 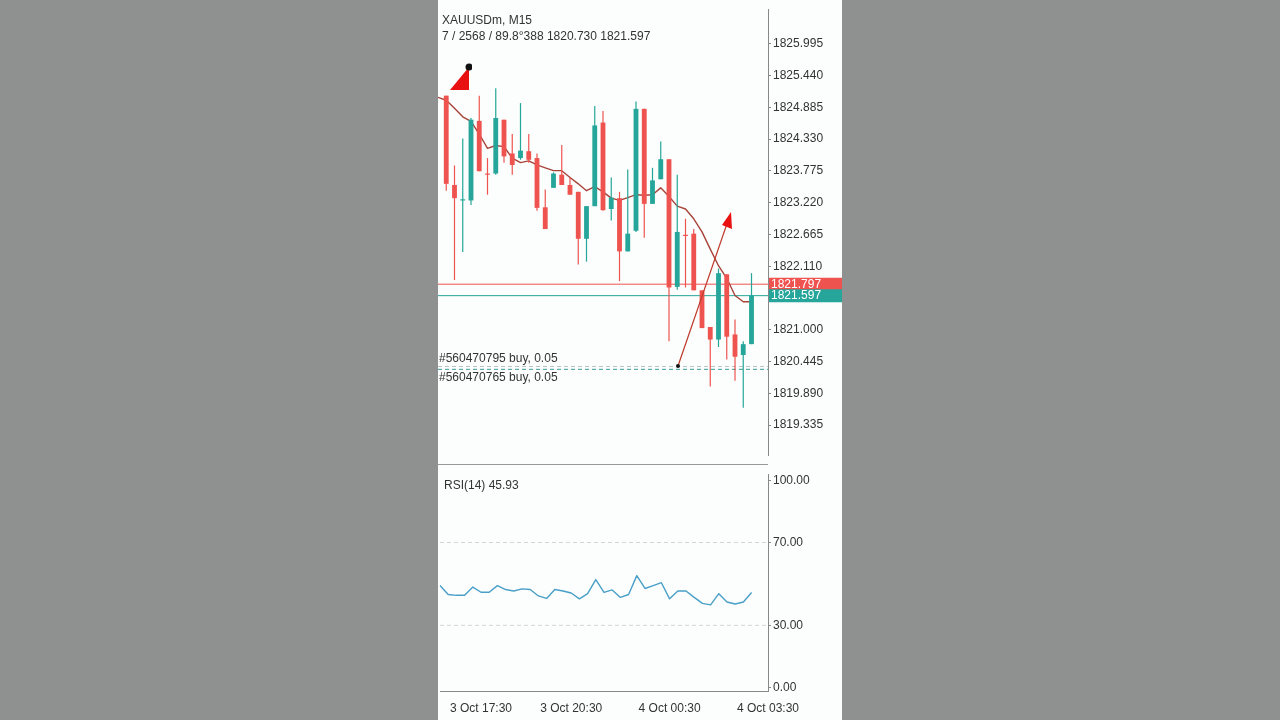 I want to click on y-tick-label: 1820.445, so click(x=798, y=360).